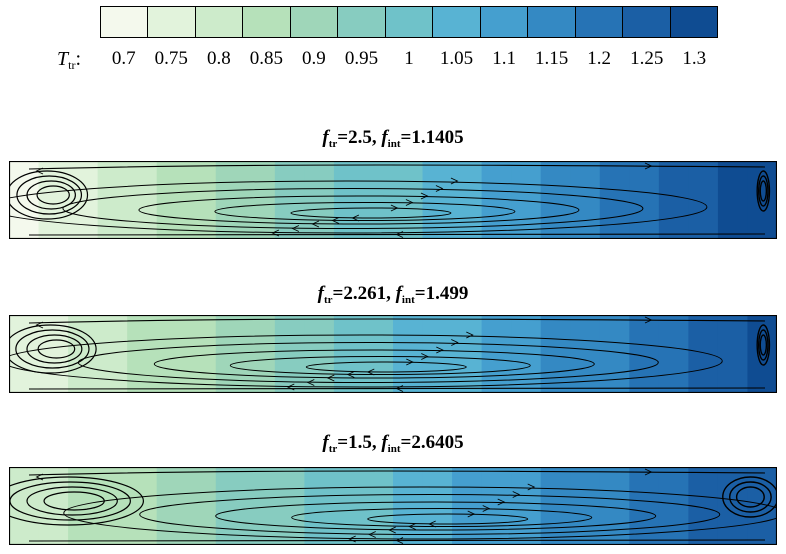  I want to click on colorbar-tick-label: 1.2, so click(599, 58).